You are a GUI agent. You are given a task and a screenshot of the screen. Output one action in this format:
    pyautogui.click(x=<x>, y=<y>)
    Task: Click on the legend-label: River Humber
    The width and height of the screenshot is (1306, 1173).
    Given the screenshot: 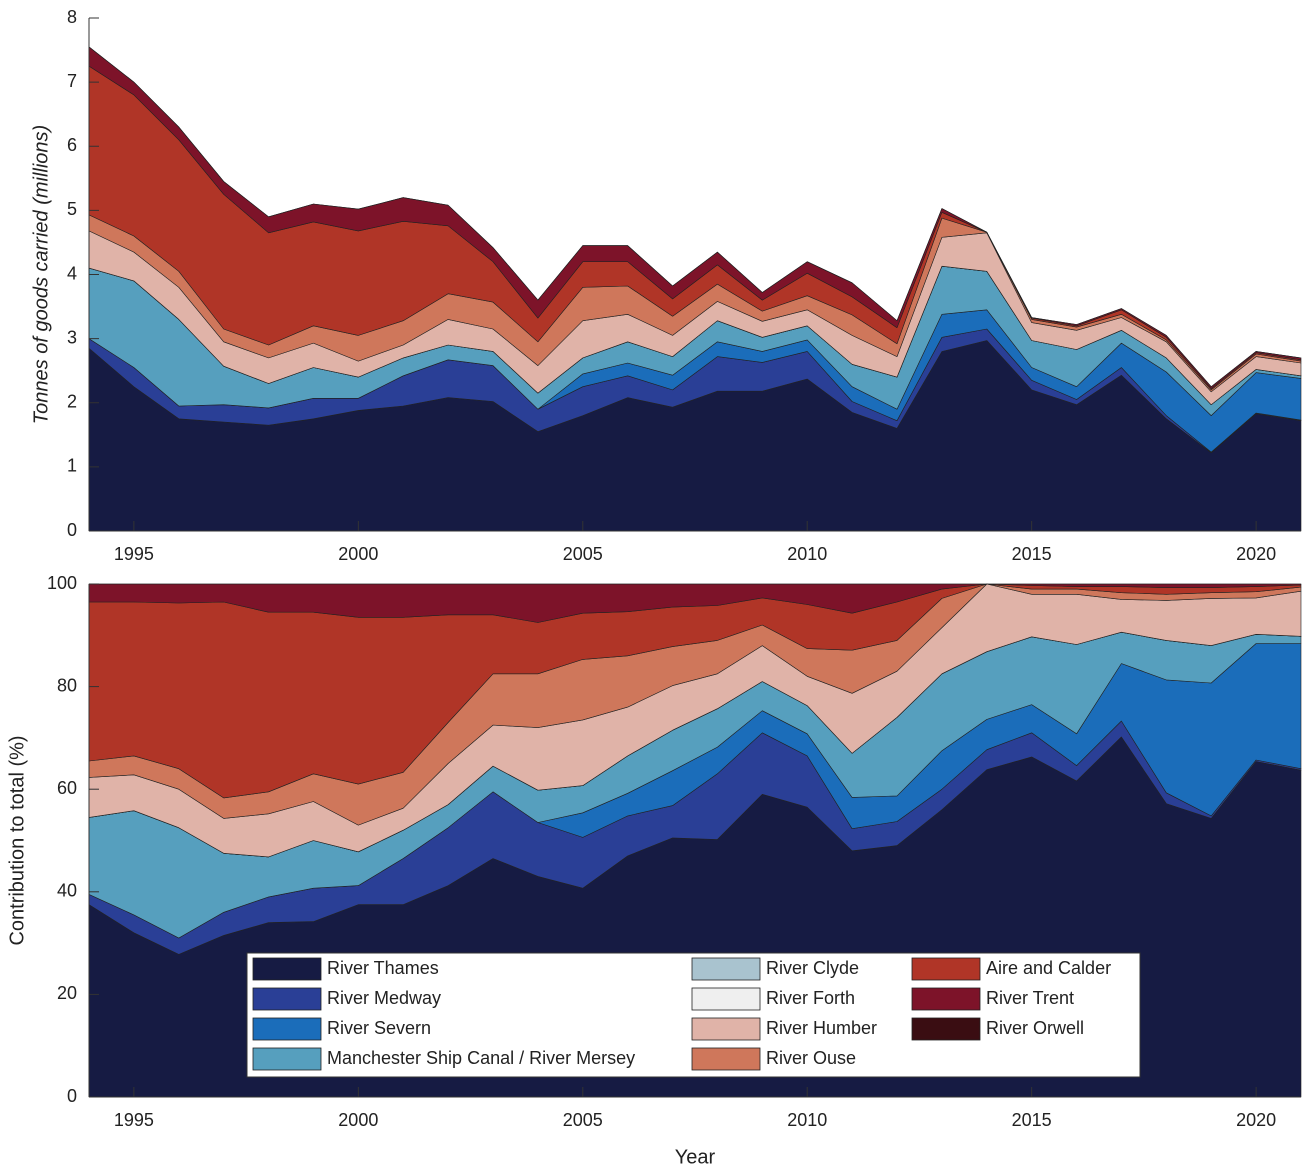 What is the action you would take?
    pyautogui.click(x=821, y=1028)
    